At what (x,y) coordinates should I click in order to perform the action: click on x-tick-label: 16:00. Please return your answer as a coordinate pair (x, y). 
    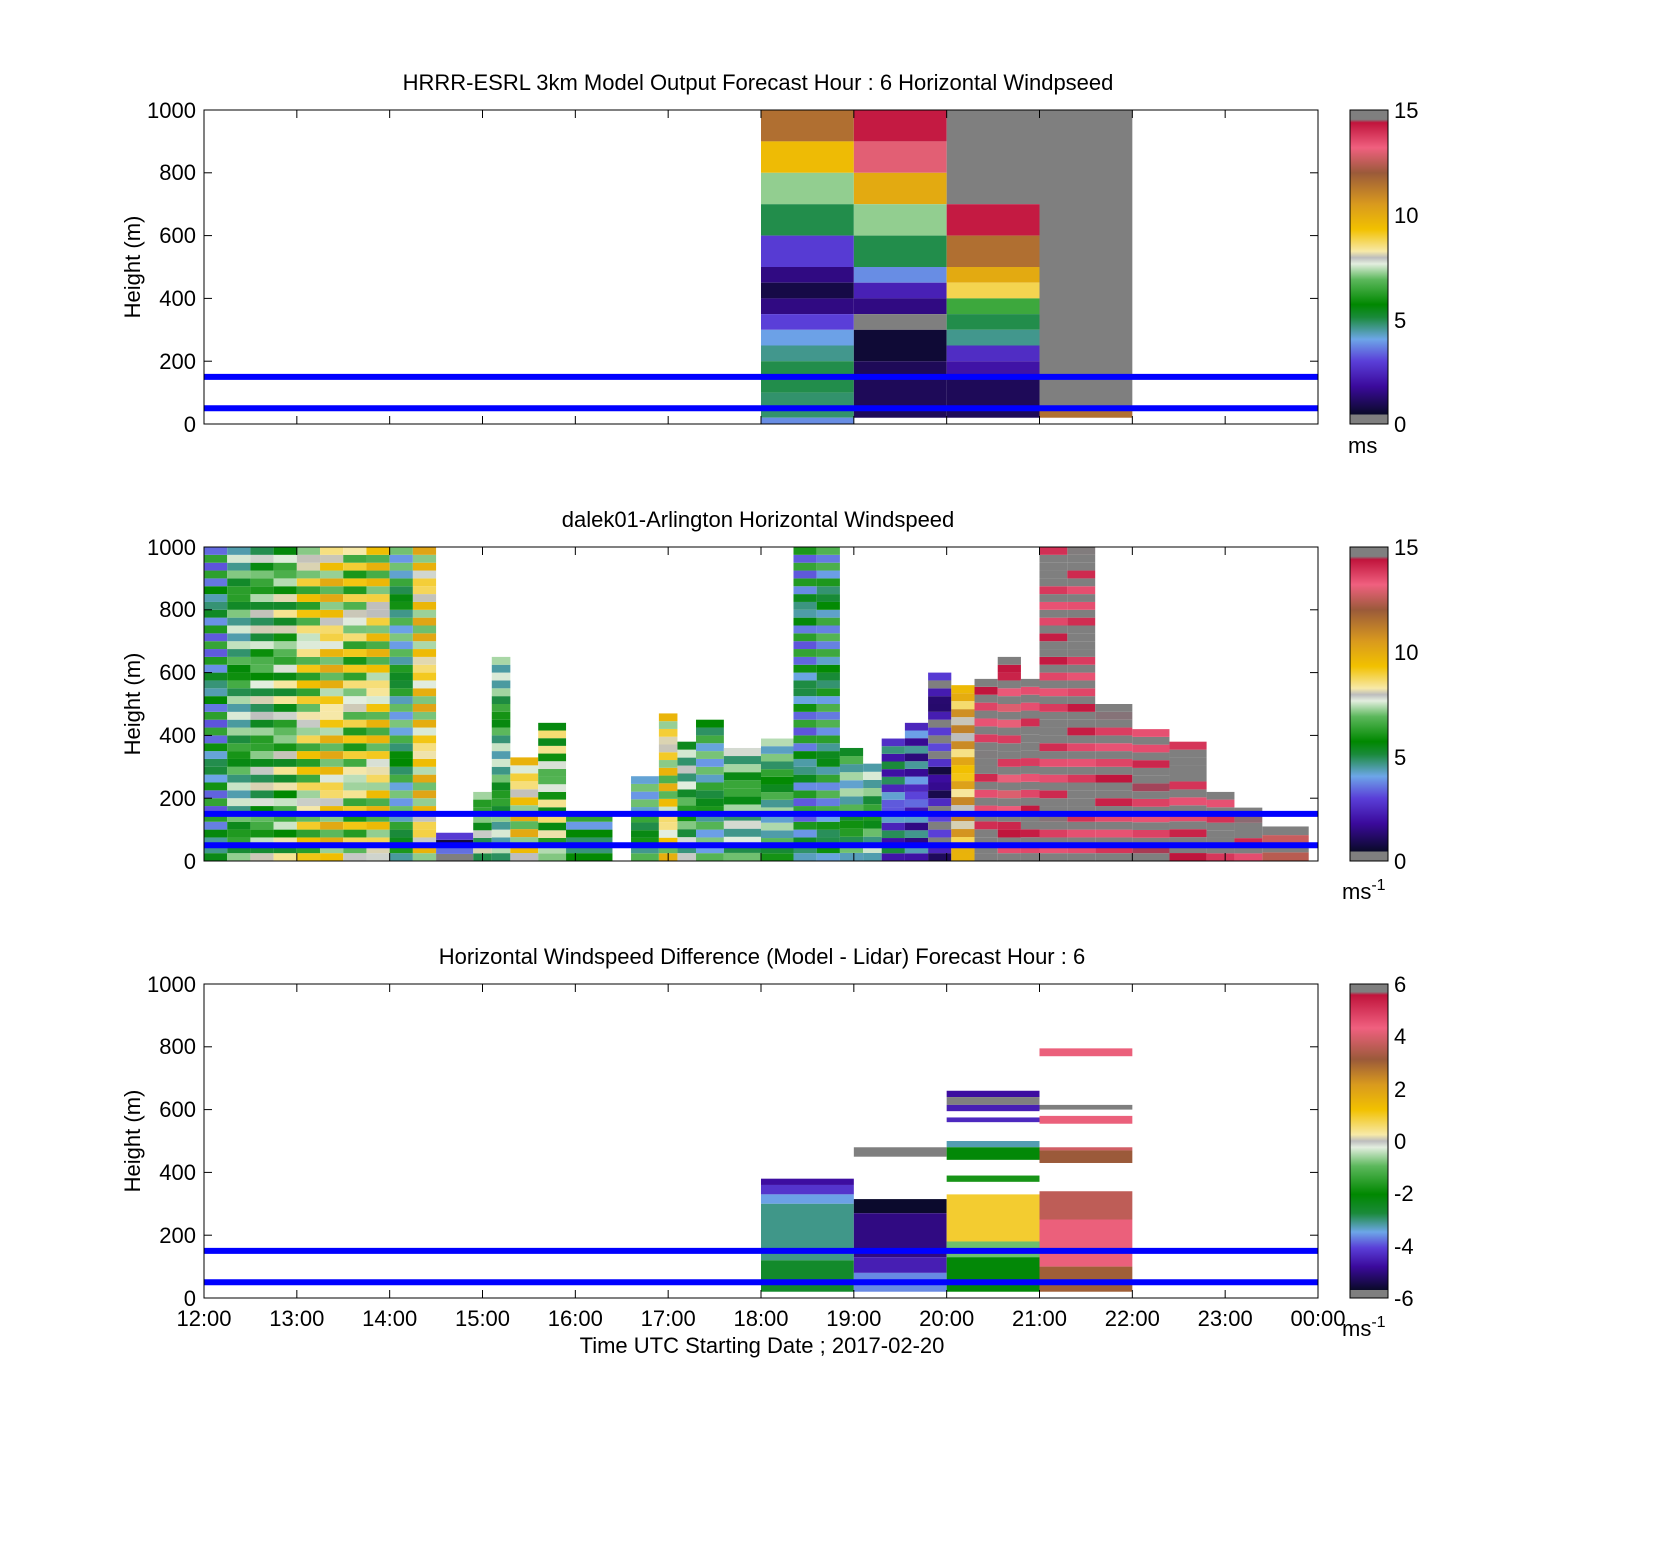
    Looking at the image, I should click on (575, 1318).